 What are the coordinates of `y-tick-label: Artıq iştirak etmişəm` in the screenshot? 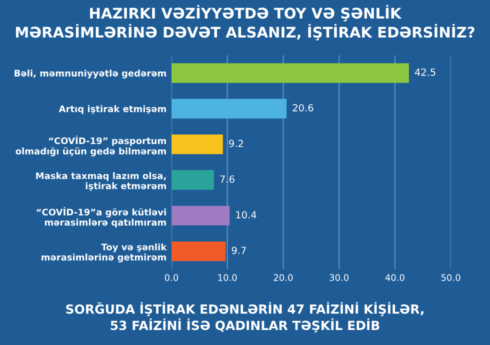 It's located at (112, 109).